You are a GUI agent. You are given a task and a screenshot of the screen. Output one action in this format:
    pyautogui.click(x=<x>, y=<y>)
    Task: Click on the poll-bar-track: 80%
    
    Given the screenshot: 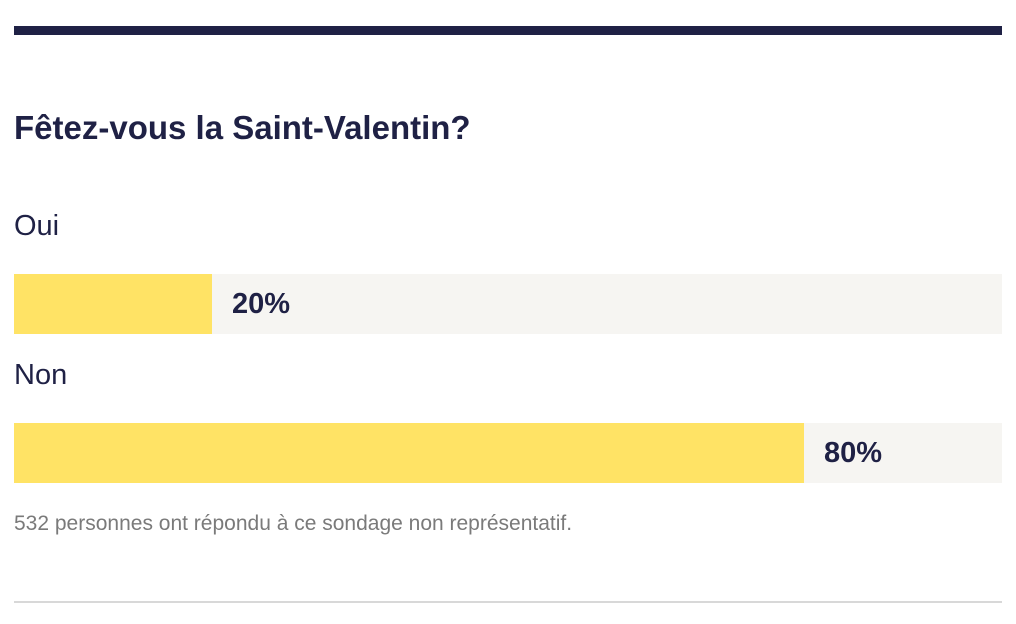 What is the action you would take?
    pyautogui.click(x=508, y=453)
    